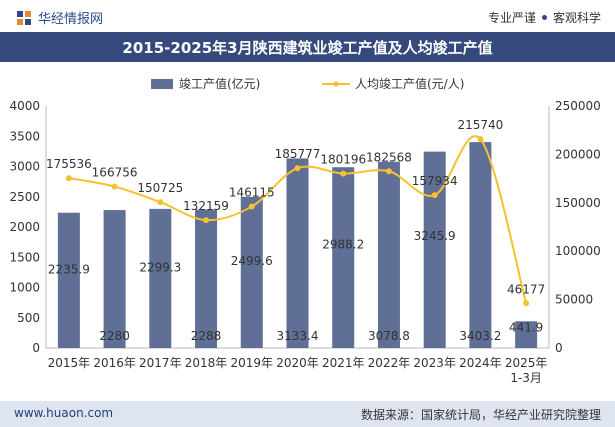  I want to click on y-left-tick-label: 1000, so click(24, 288).